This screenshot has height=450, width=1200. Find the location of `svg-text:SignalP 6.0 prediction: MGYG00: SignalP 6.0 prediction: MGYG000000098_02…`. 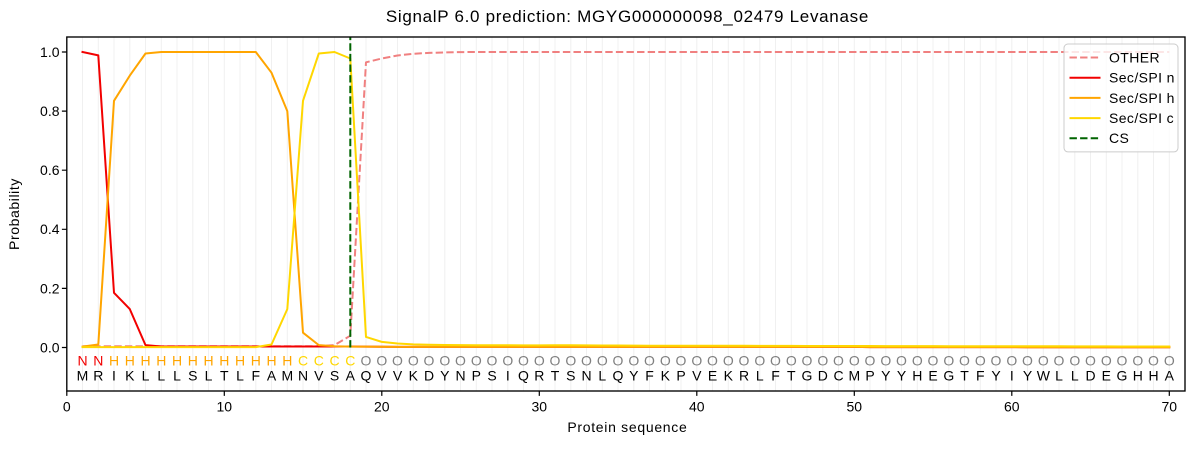

svg-text:SignalP 6.0 prediction: MGYG00: SignalP 6.0 prediction: MGYG000000098_02… is located at coordinates (627, 16).